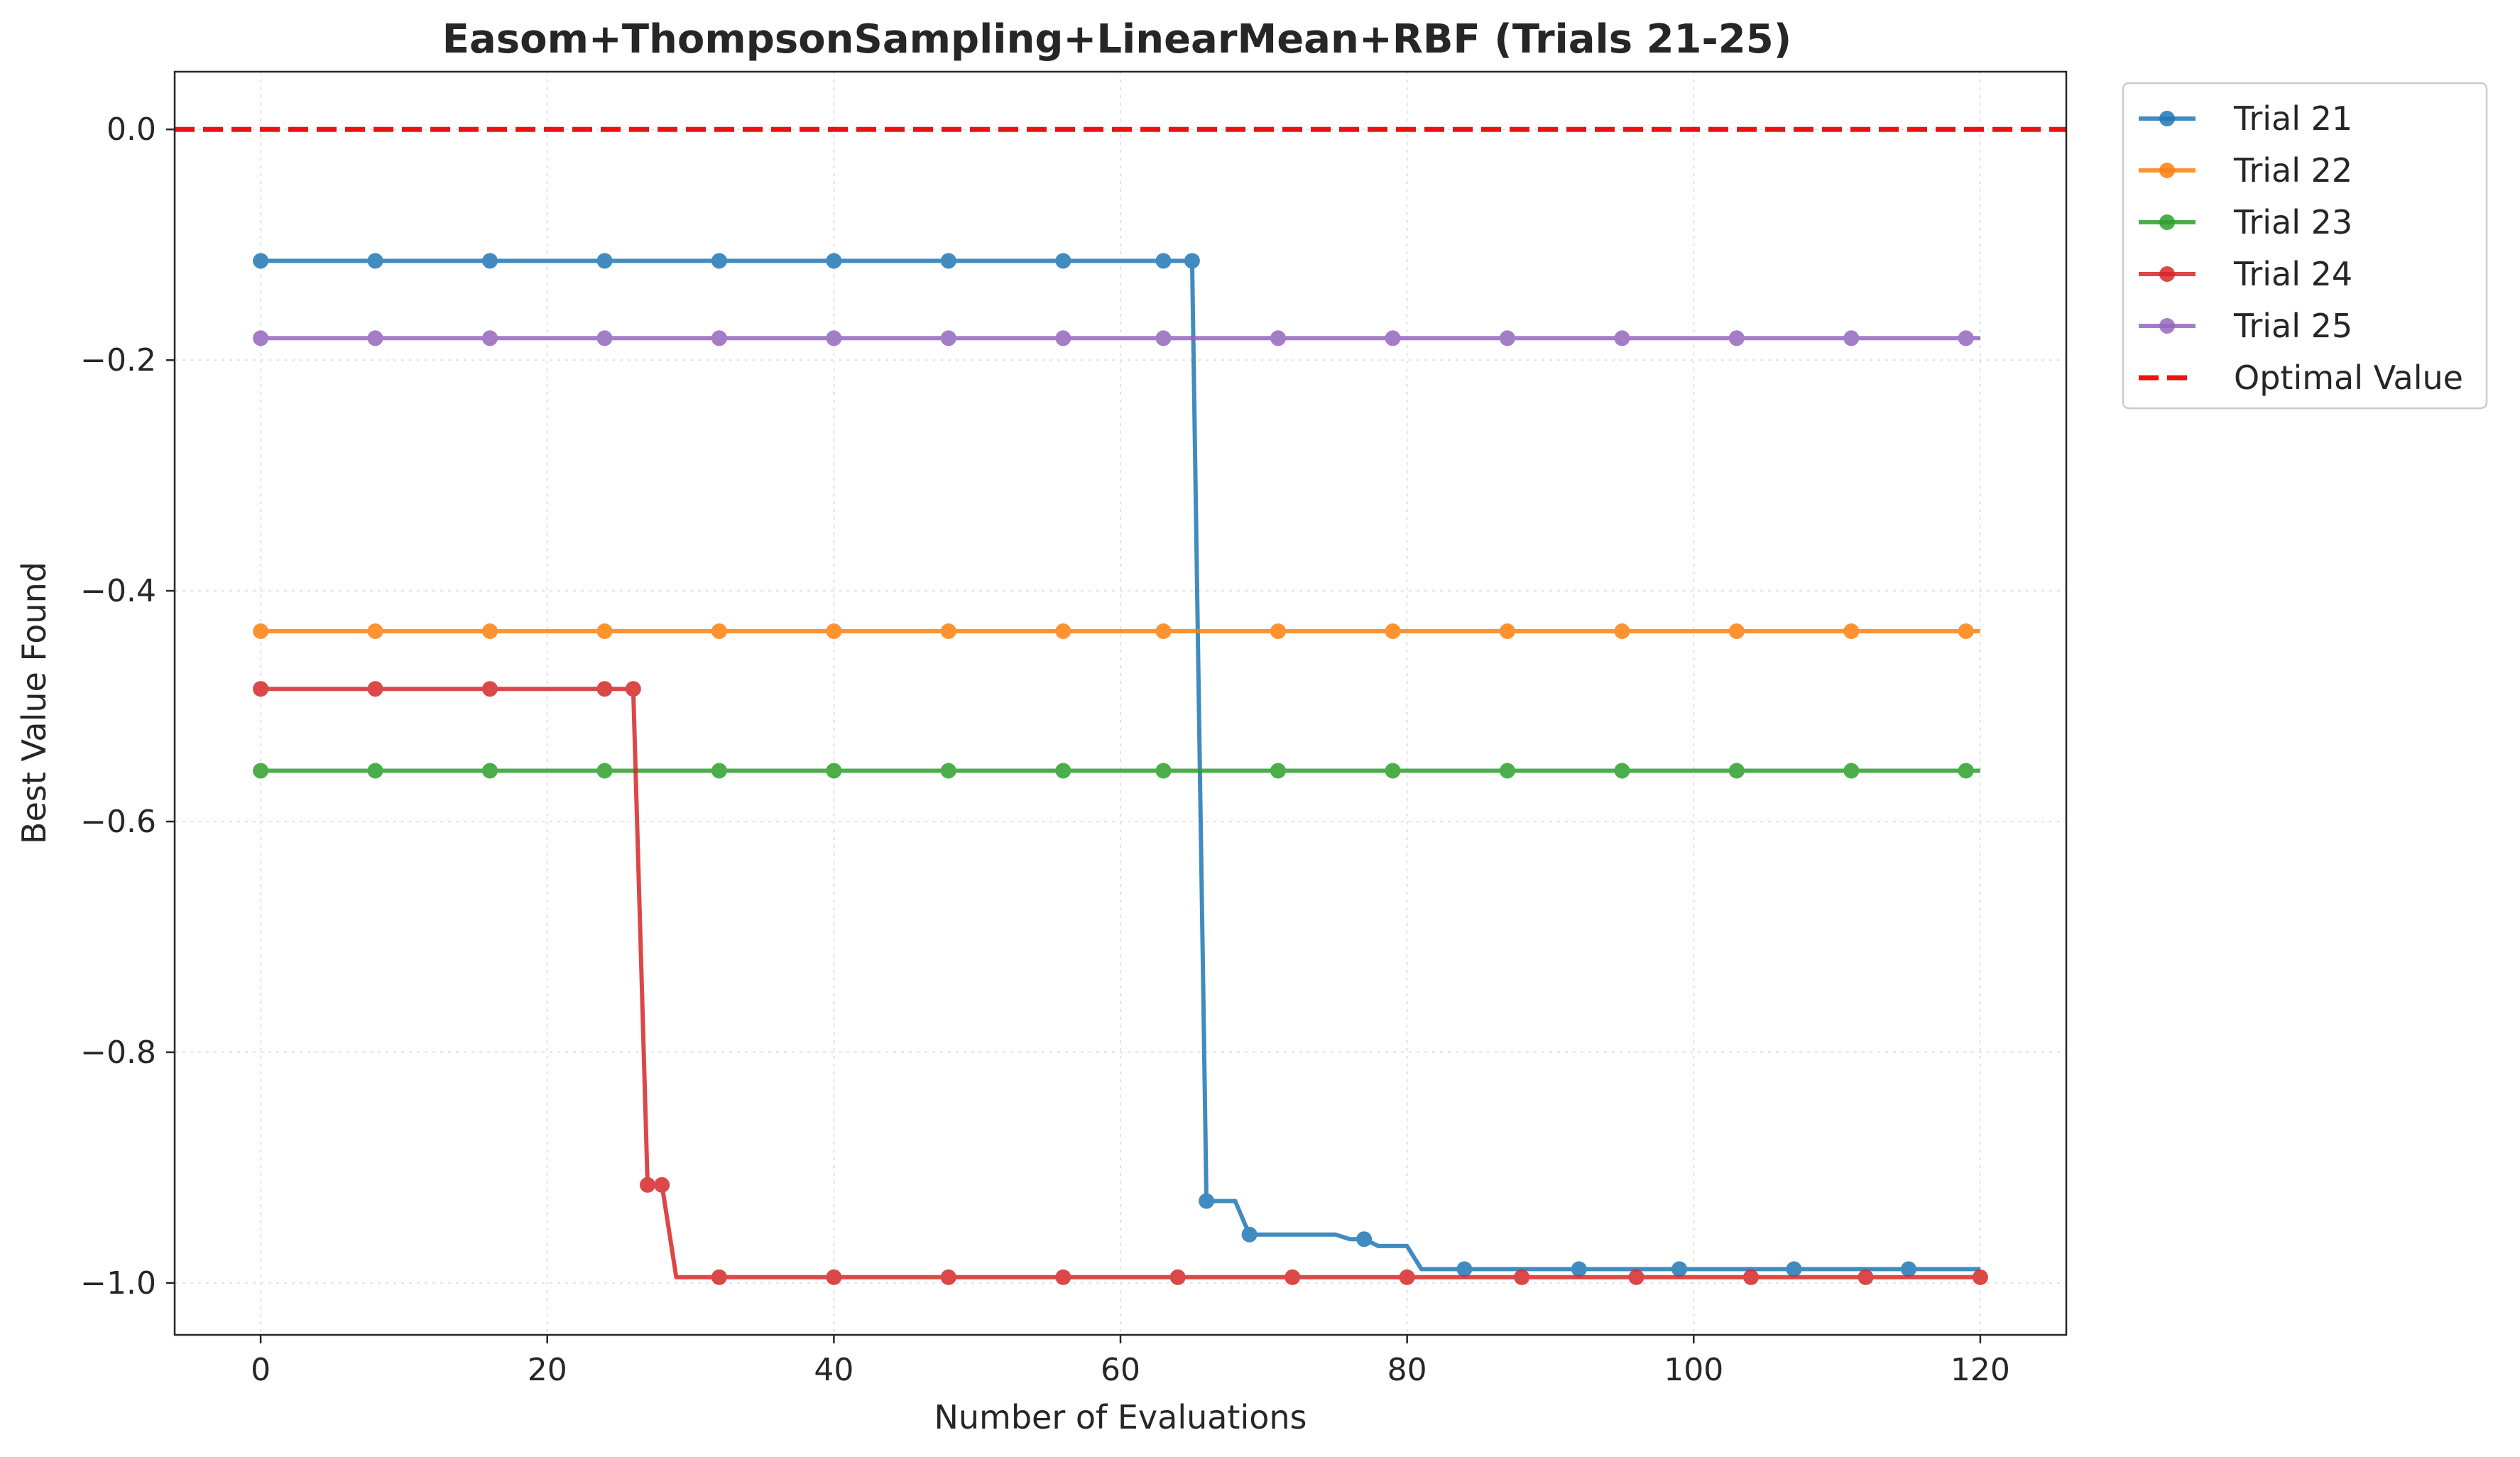 The image size is (2520, 1457). Describe the element at coordinates (1120, 1370) in the screenshot. I see `x-tick-label: 60` at that location.